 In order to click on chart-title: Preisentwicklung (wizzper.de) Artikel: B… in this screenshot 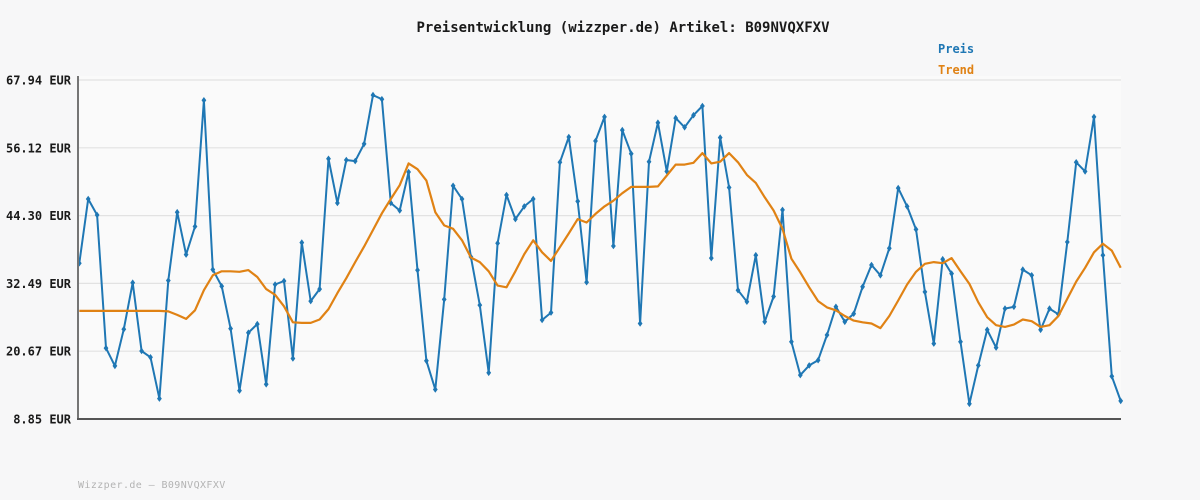, I will do `click(623, 28)`.